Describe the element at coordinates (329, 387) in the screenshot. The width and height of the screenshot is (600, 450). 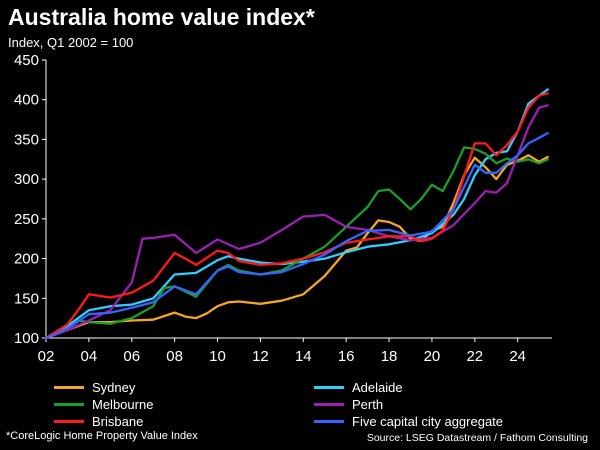
I see `legend-swatch-adelaide` at that location.